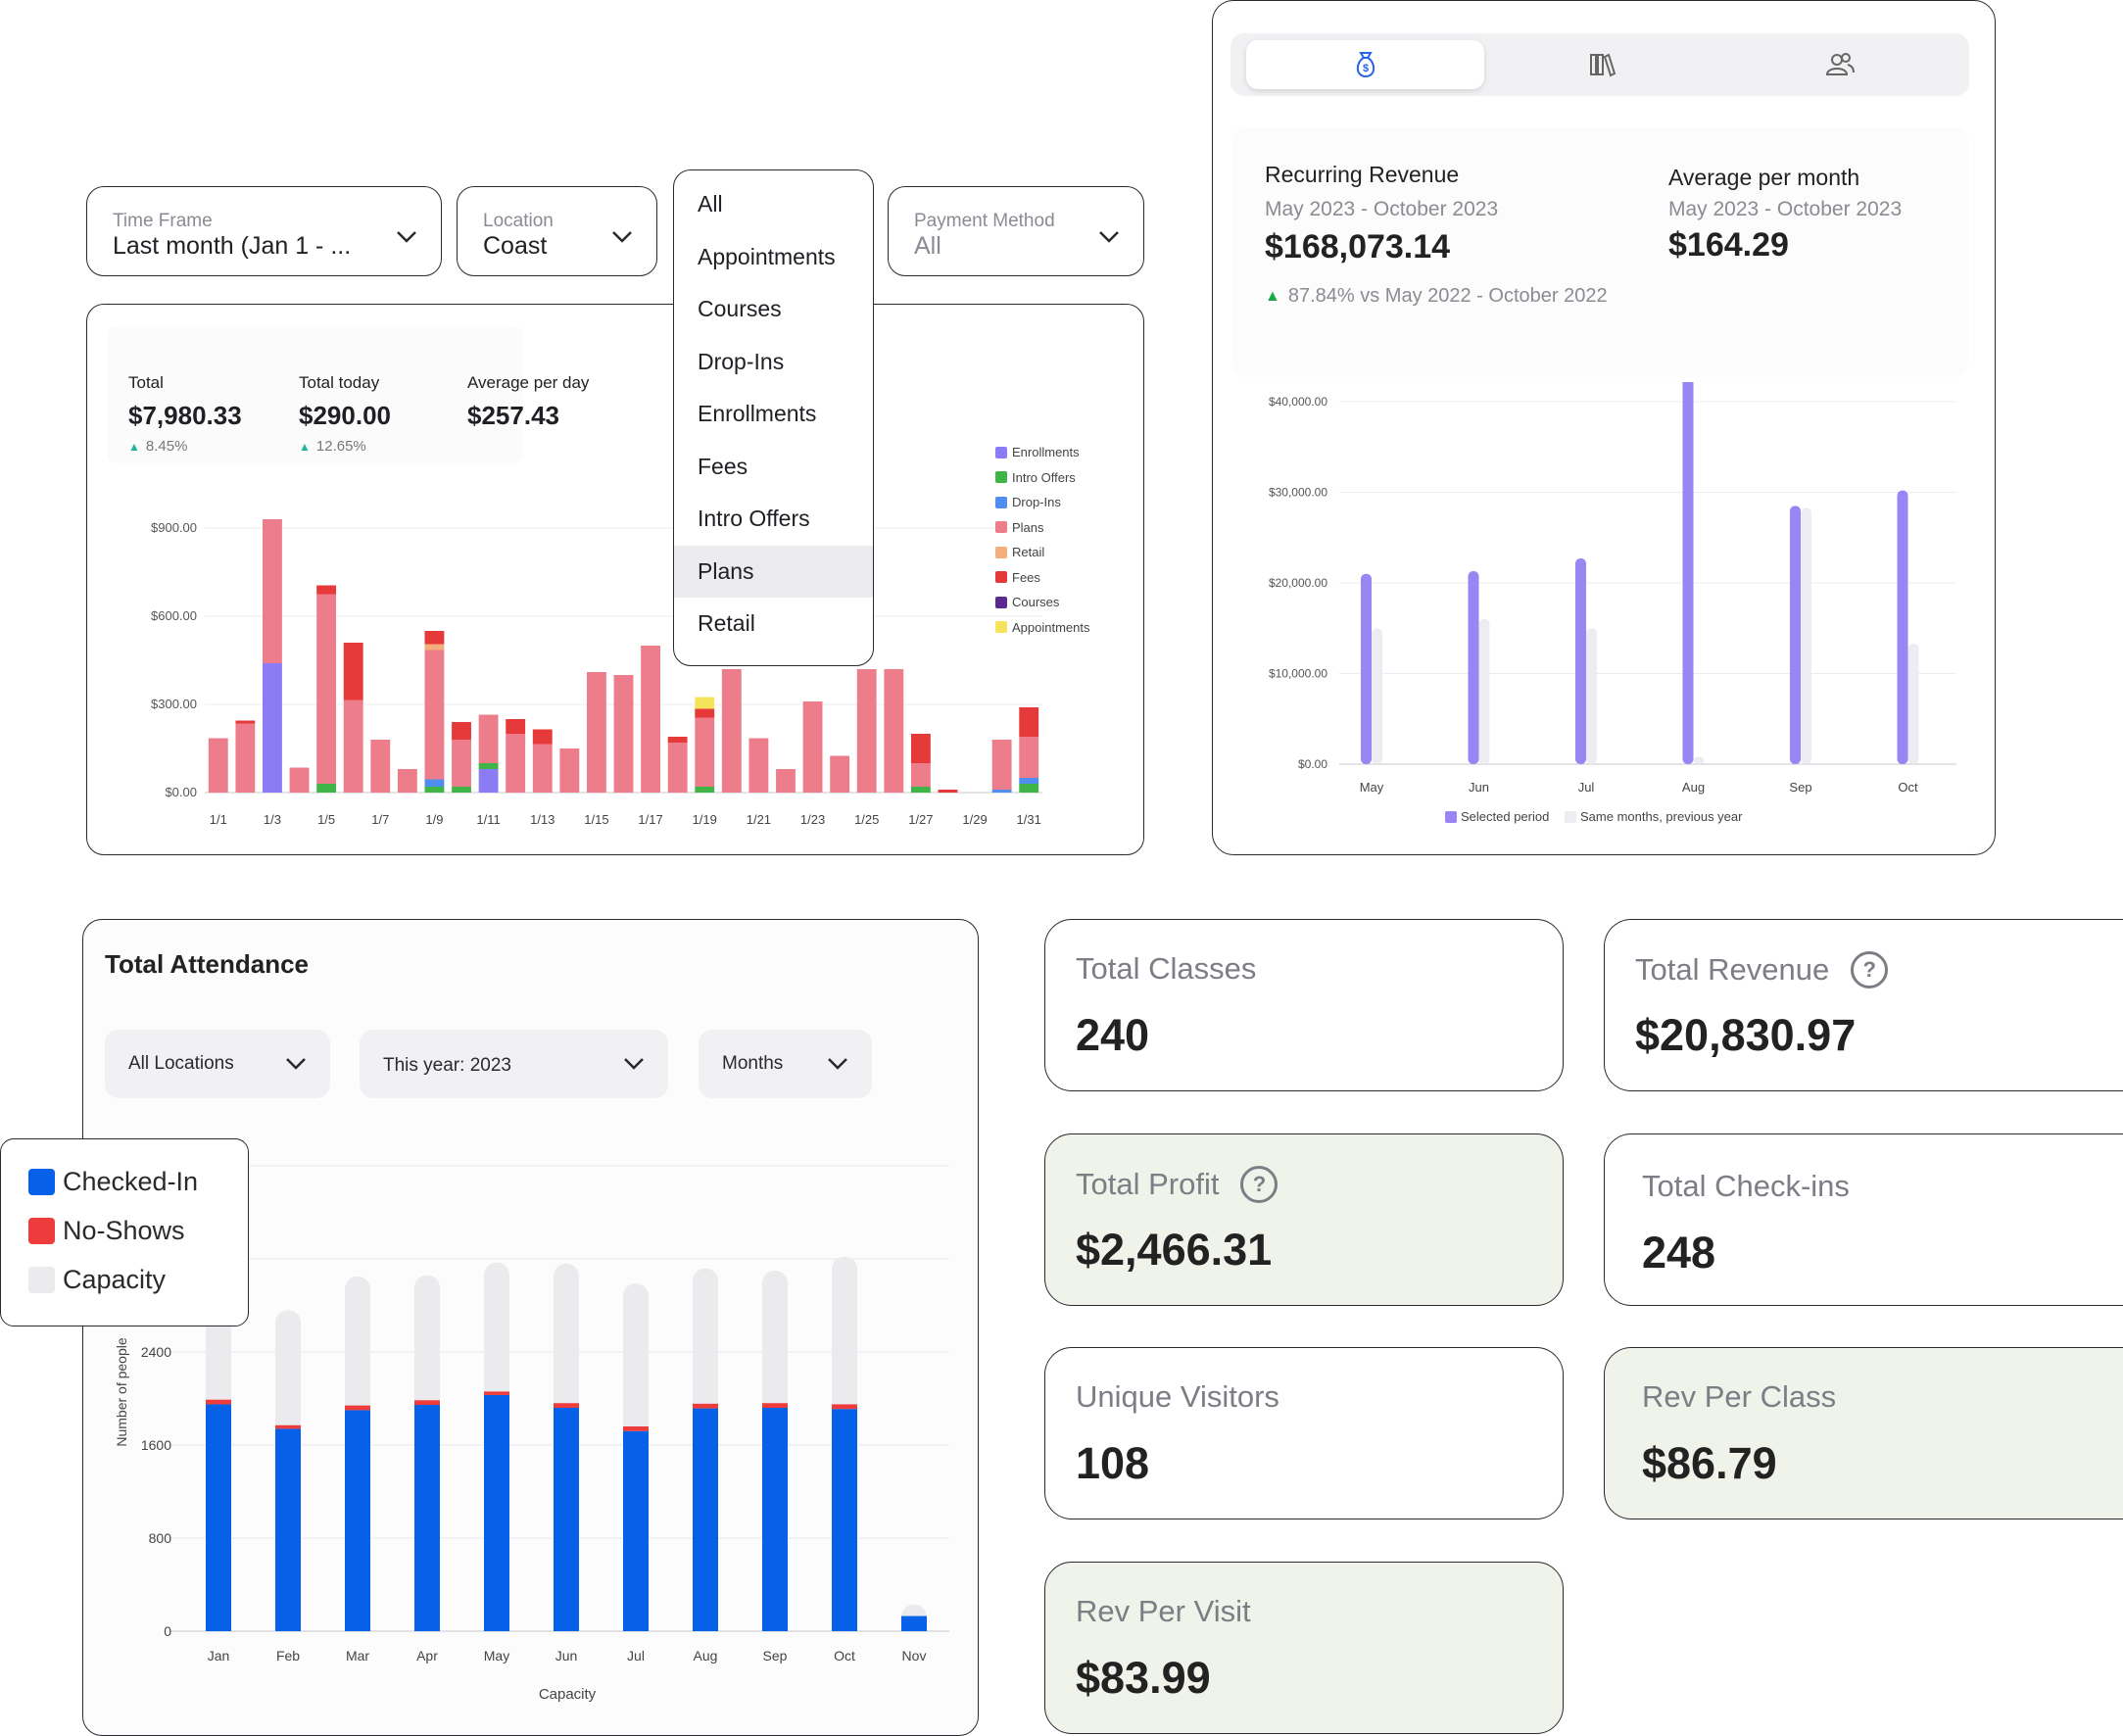  What do you see at coordinates (447, 1065) in the screenshot?
I see `year-filter-value: This year: 2023` at bounding box center [447, 1065].